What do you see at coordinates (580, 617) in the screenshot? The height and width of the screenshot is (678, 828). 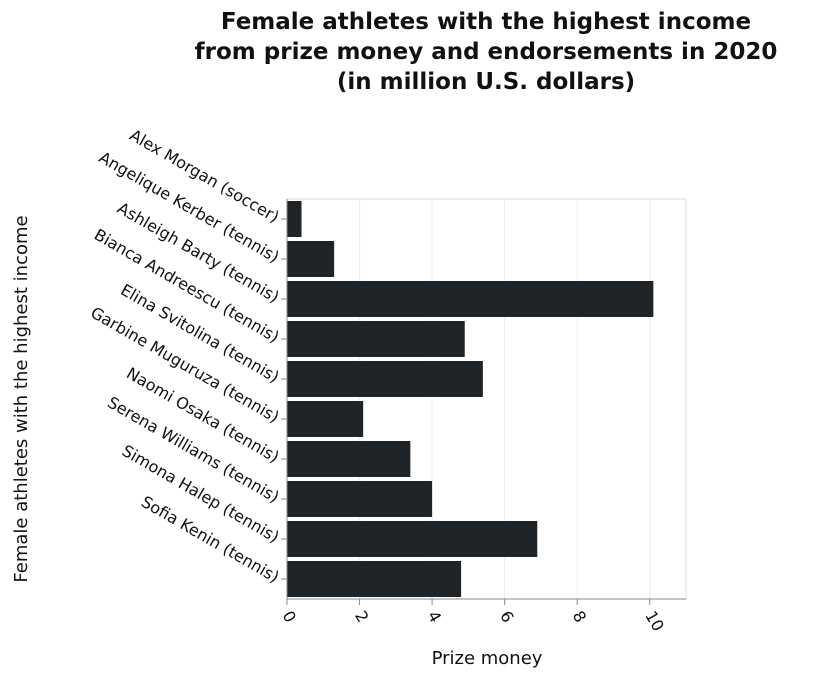 I see `x-tick-label-4: 8` at bounding box center [580, 617].